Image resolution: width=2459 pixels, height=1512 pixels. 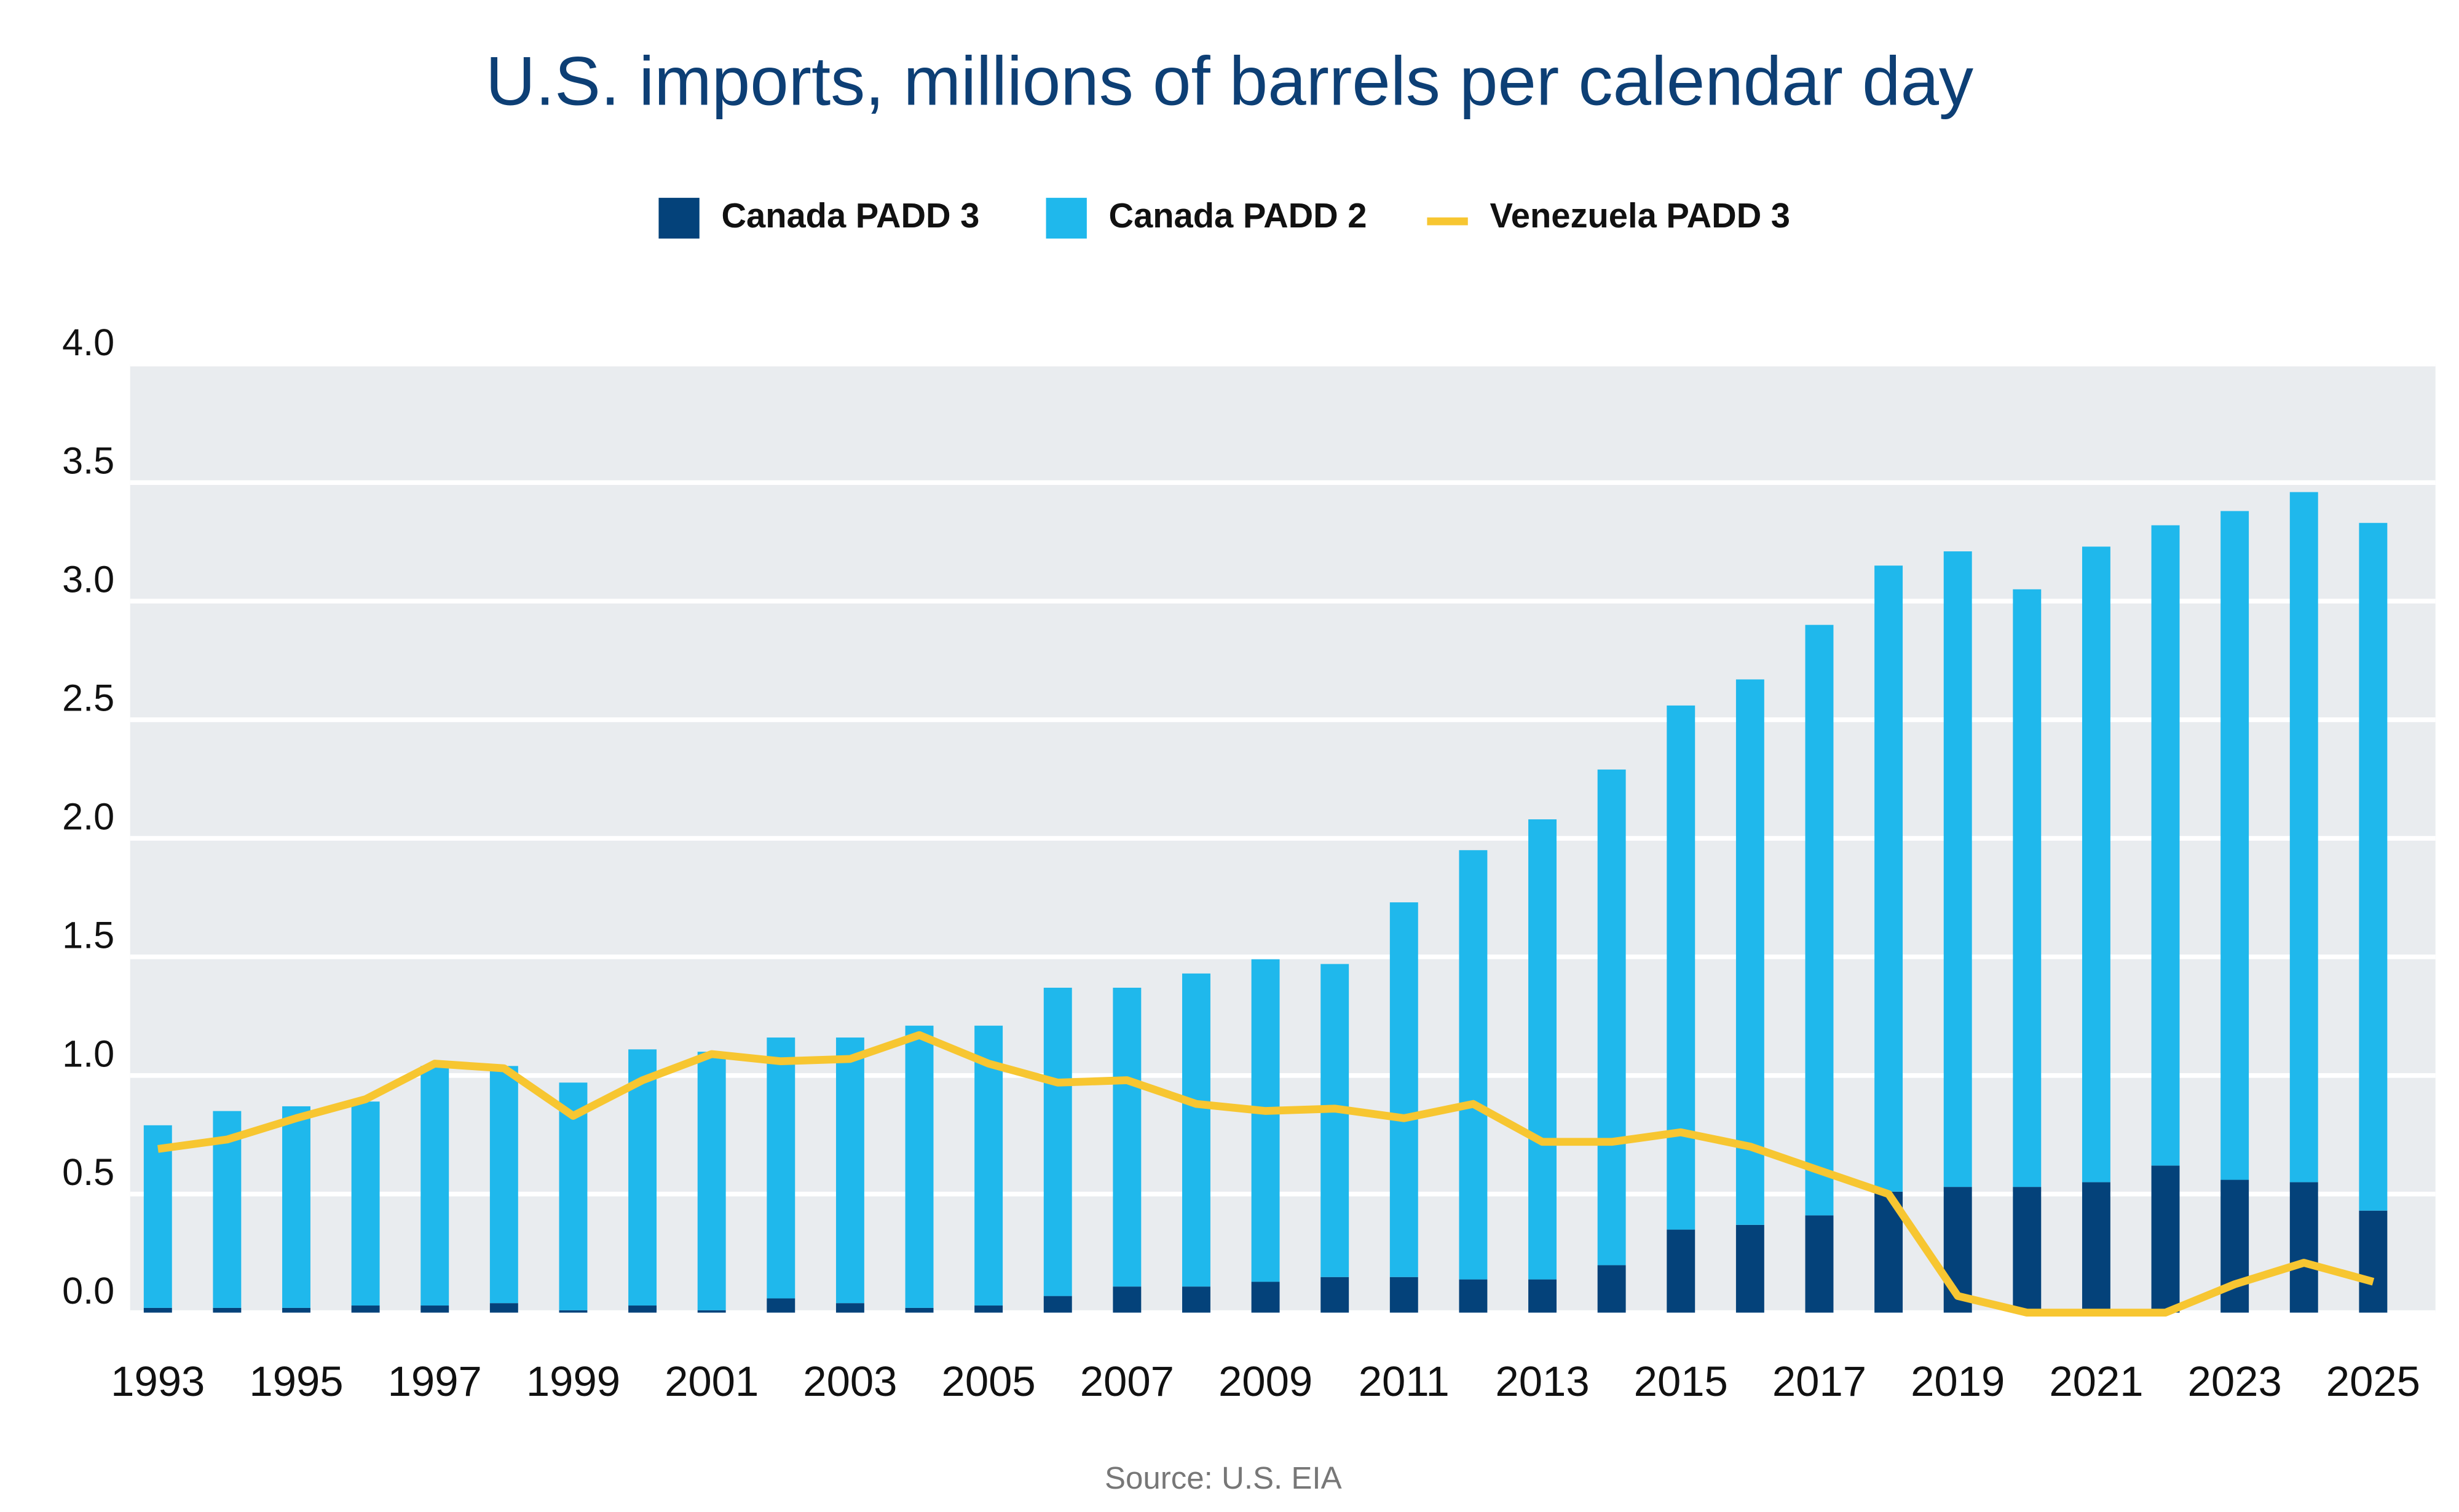 I want to click on y-tick-label: 3.5, so click(x=88, y=461).